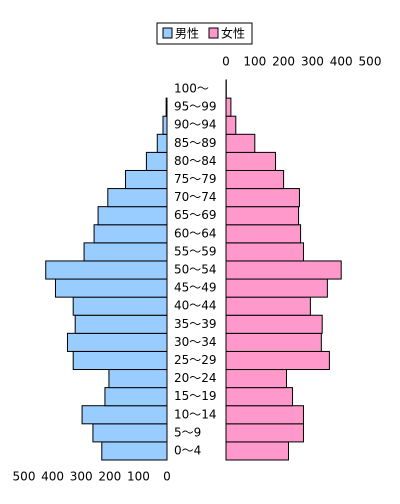 This screenshot has height=504, width=400. I want to click on age-label: 25～29, so click(195, 360).